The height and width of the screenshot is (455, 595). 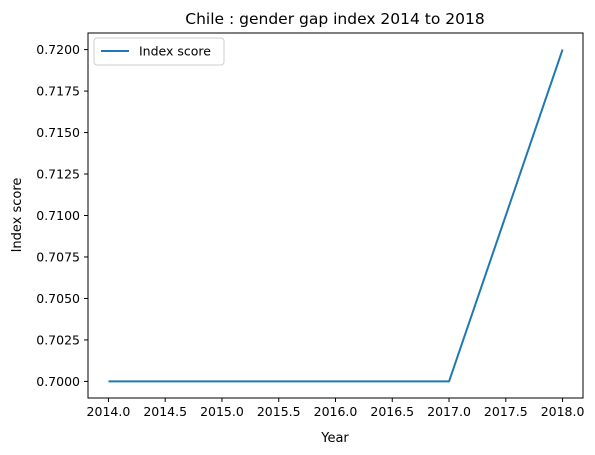 What do you see at coordinates (58, 132) in the screenshot?
I see `y-tick-label: 0.7150` at bounding box center [58, 132].